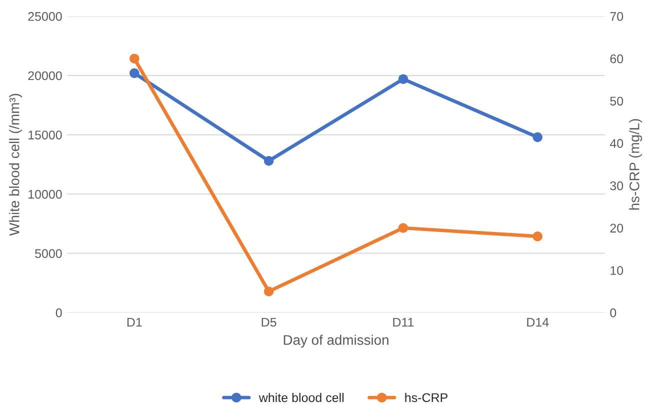  Describe the element at coordinates (134, 322) in the screenshot. I see `x-tick-label: D1` at that location.